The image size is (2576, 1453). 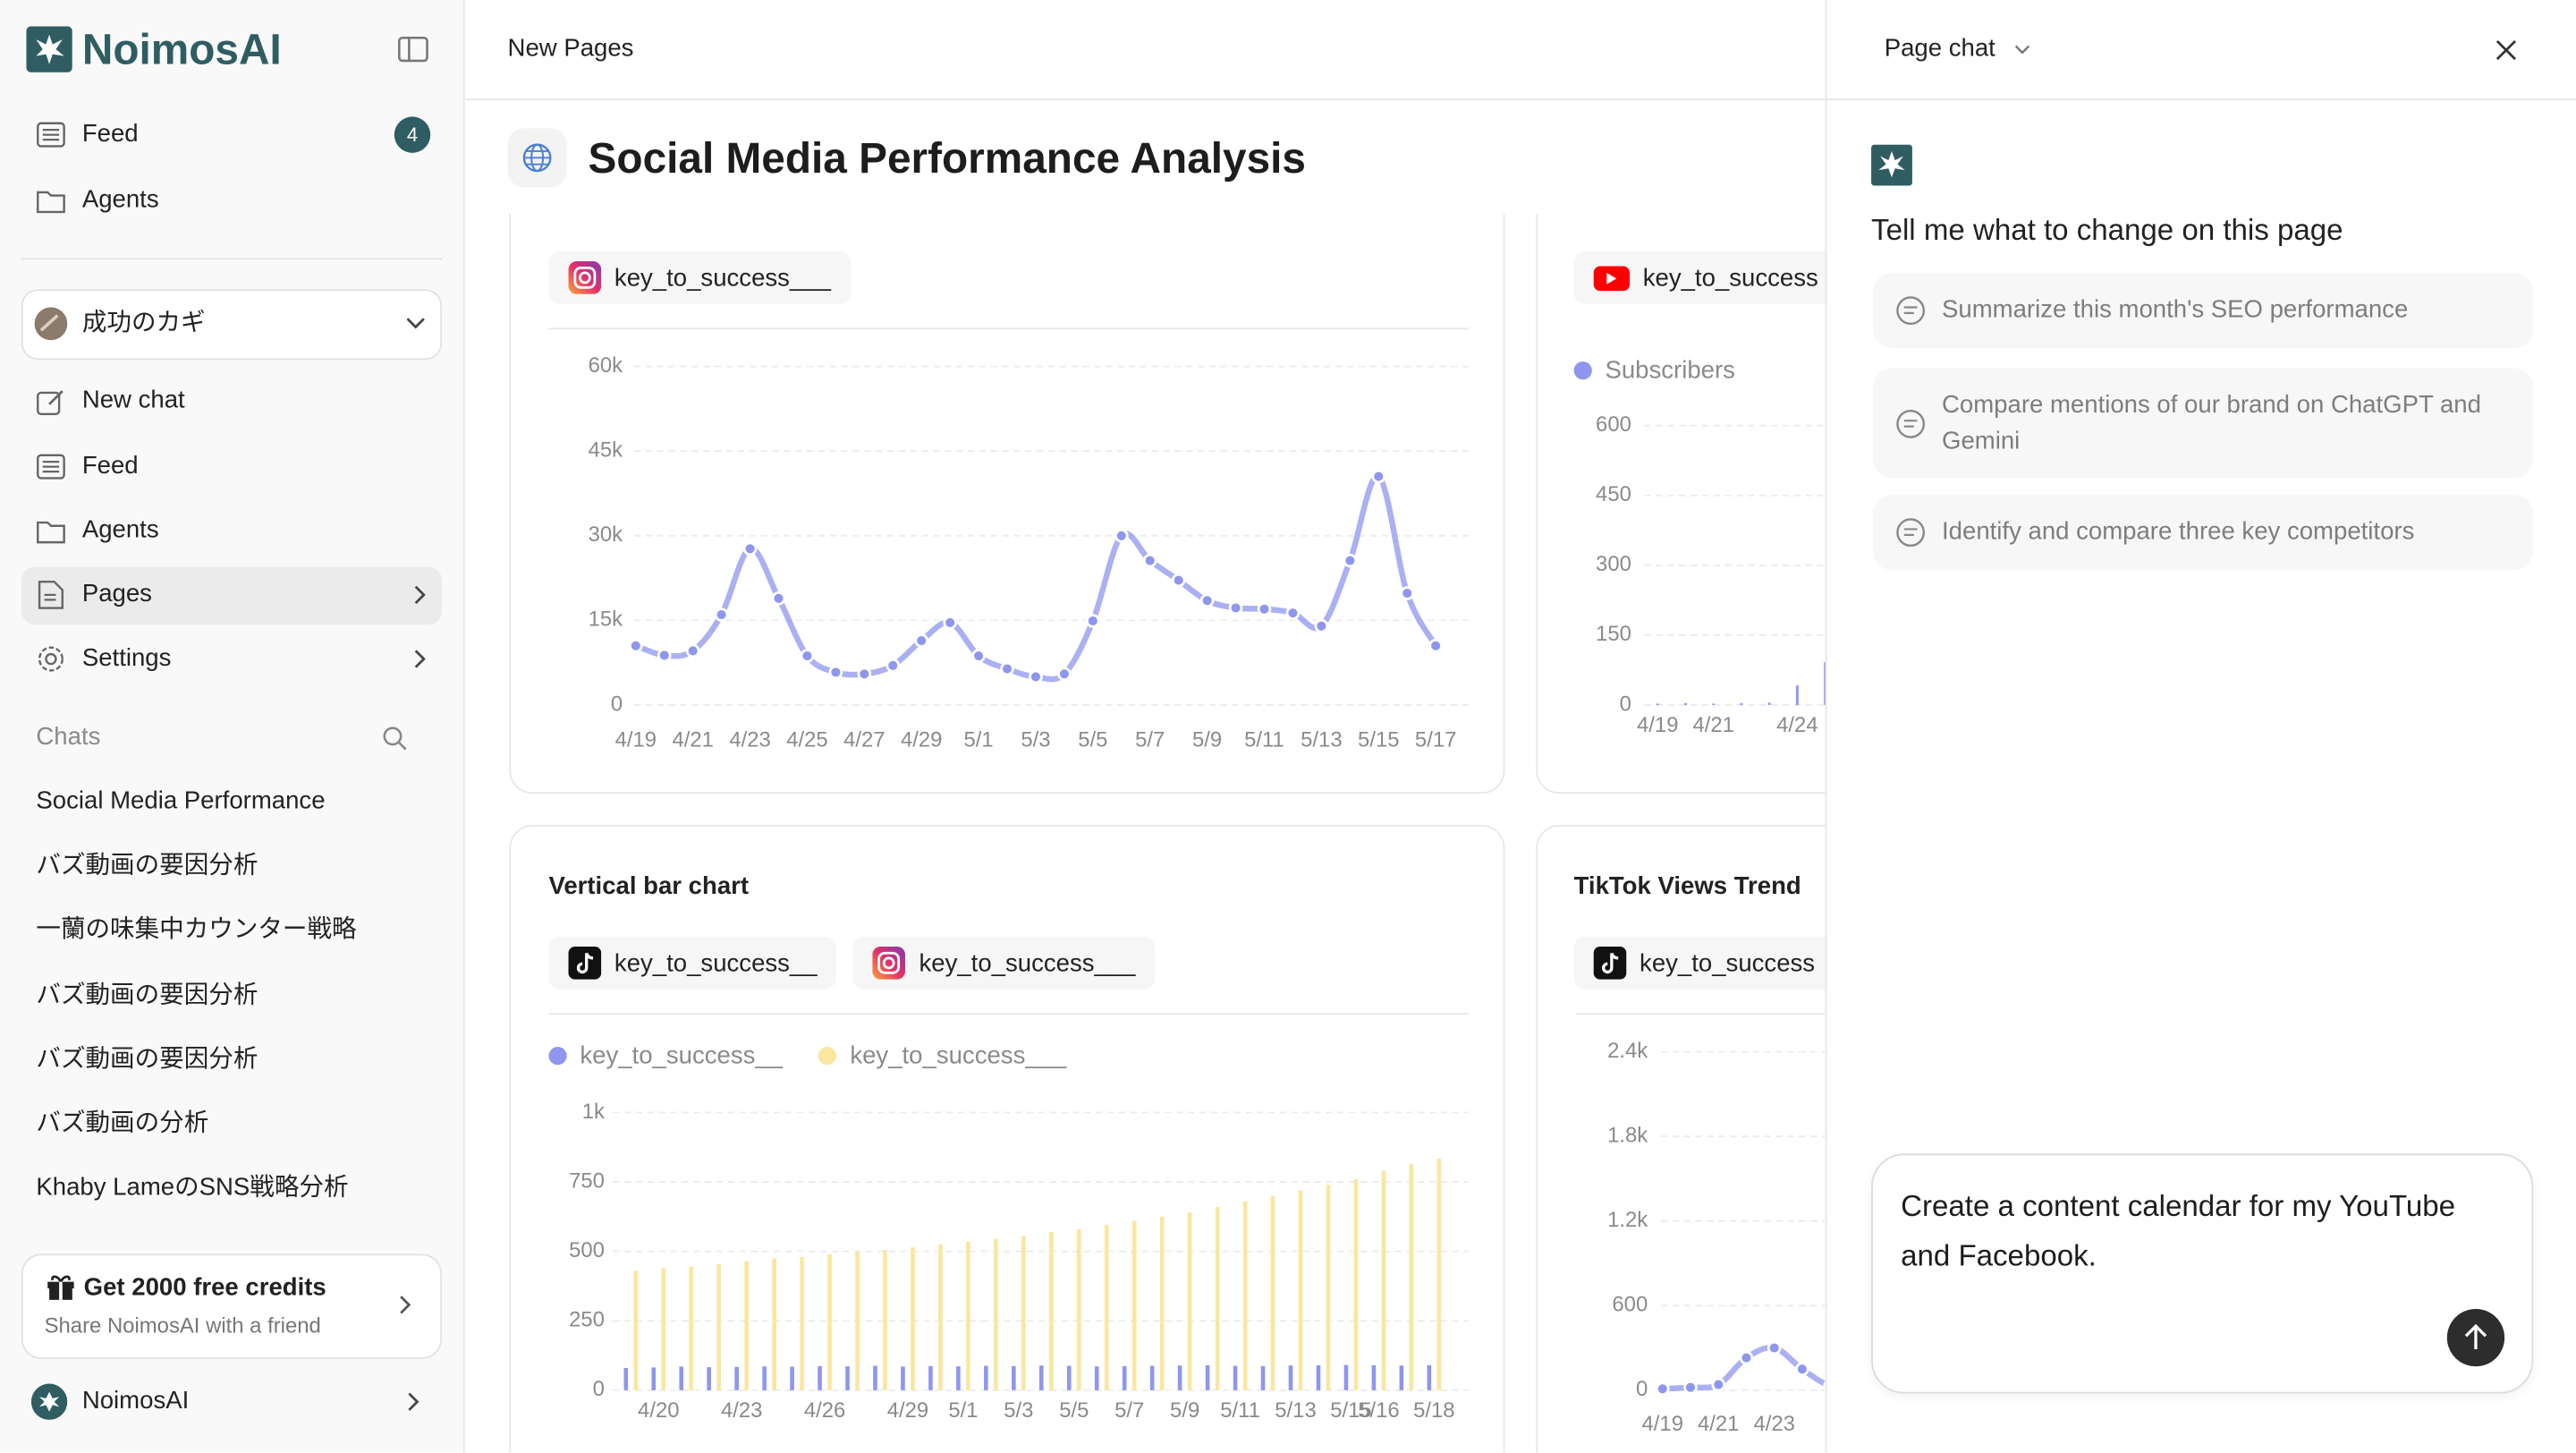 What do you see at coordinates (232, 259) in the screenshot?
I see `divider` at bounding box center [232, 259].